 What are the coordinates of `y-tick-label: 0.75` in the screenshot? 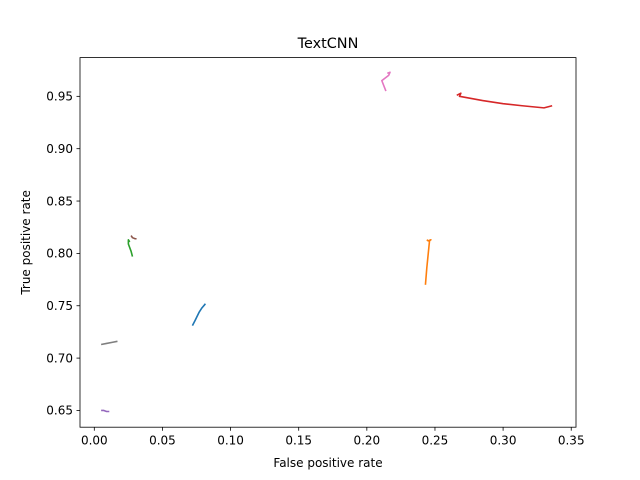 It's located at (59, 306).